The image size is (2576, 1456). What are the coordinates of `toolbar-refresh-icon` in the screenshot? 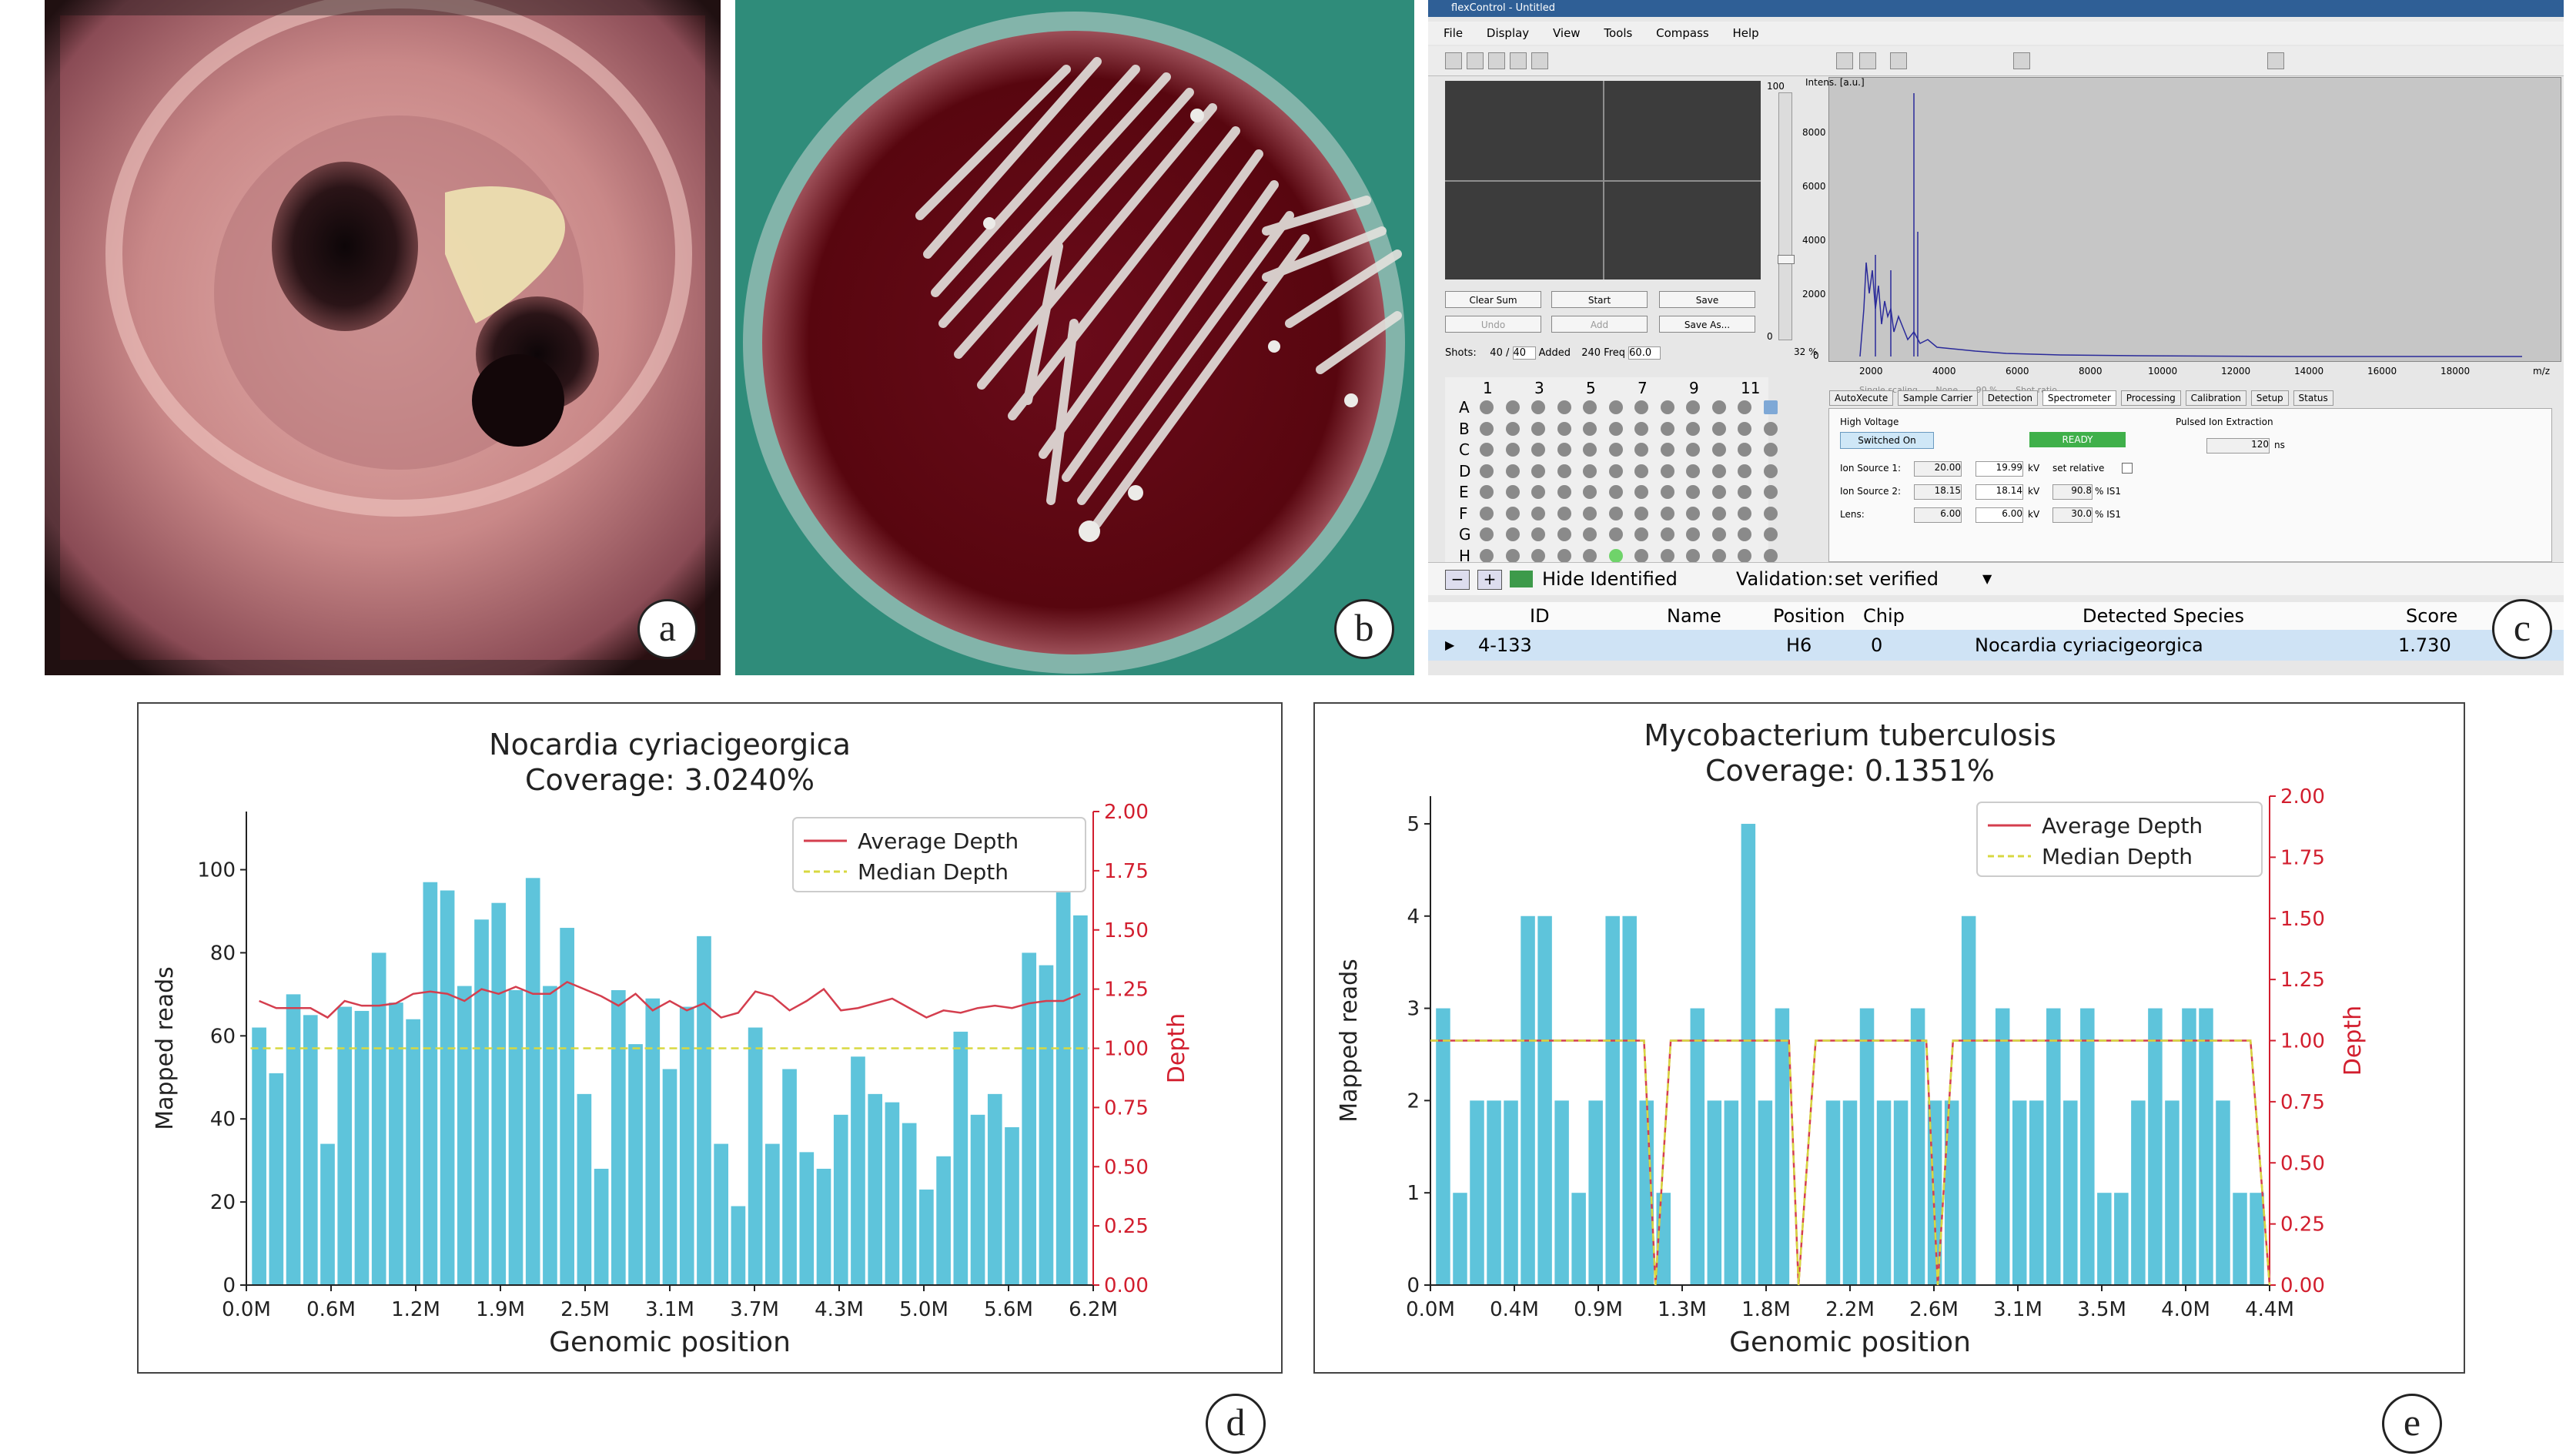 It's located at (1518, 60).